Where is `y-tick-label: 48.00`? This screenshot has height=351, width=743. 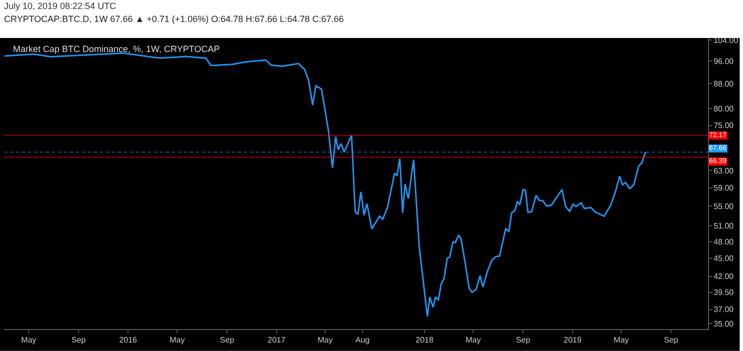 y-tick-label: 48.00 is located at coordinates (724, 241).